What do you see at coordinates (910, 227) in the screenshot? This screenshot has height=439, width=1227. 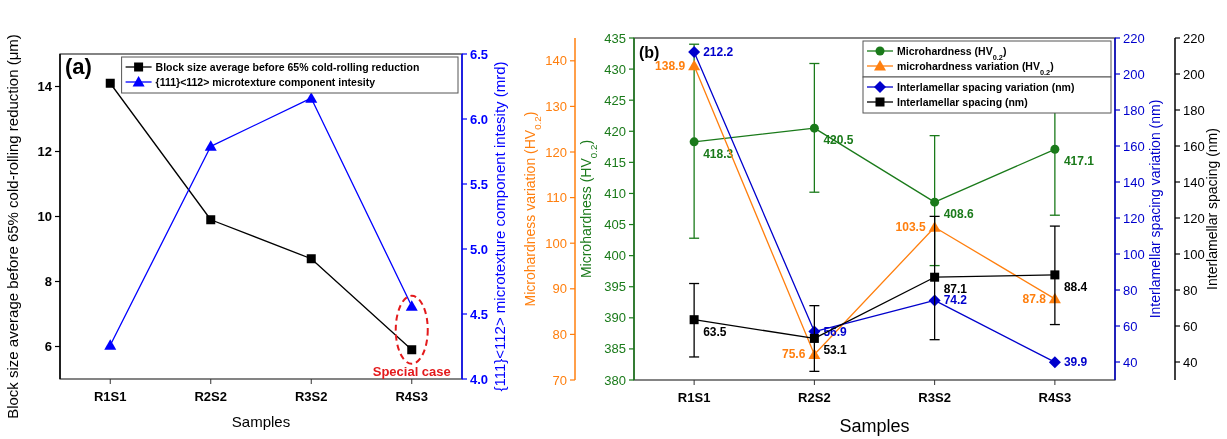 I see `data-label: 103.5` at bounding box center [910, 227].